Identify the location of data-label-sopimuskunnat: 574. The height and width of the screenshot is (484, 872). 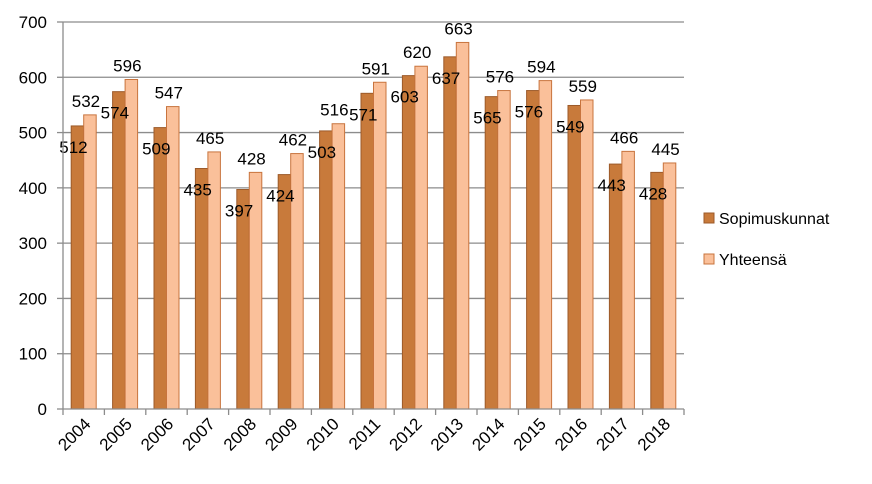
(115, 113).